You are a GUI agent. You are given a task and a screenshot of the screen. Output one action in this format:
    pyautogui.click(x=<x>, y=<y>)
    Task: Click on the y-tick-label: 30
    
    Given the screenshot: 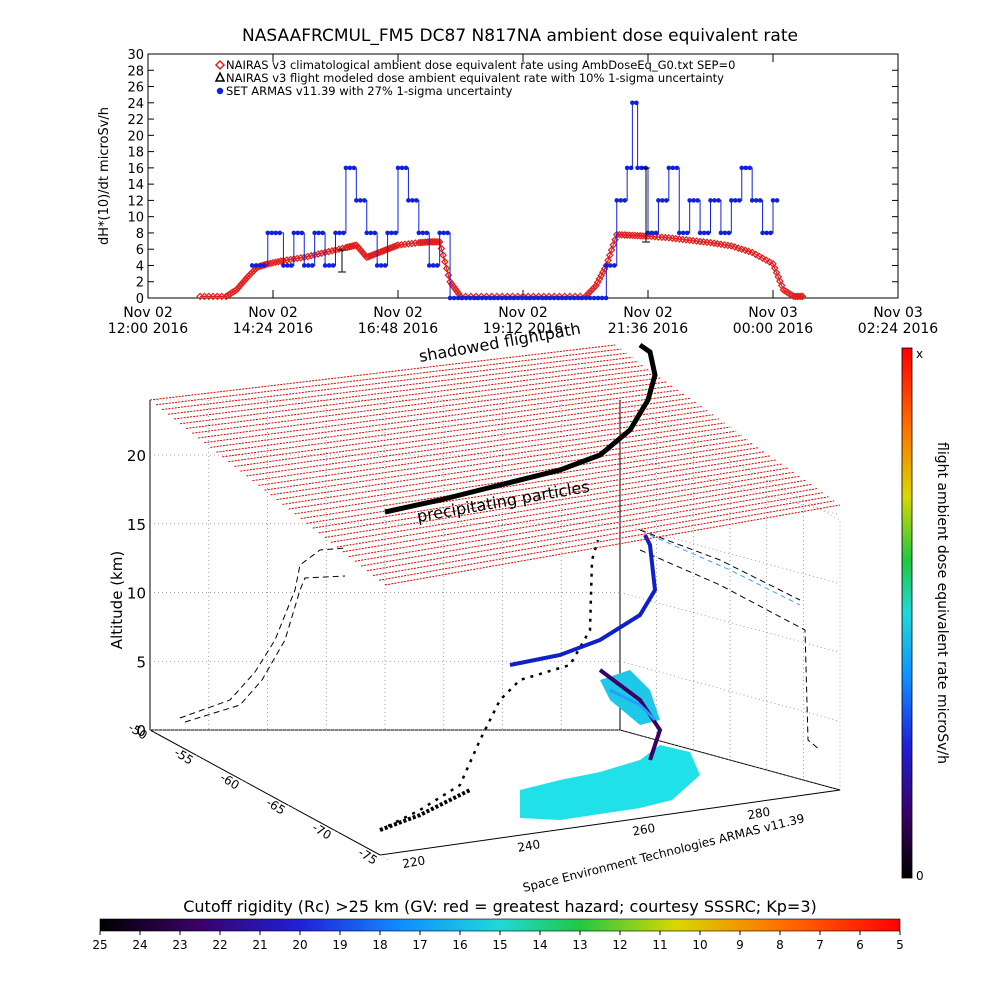 What is the action you would take?
    pyautogui.click(x=135, y=55)
    